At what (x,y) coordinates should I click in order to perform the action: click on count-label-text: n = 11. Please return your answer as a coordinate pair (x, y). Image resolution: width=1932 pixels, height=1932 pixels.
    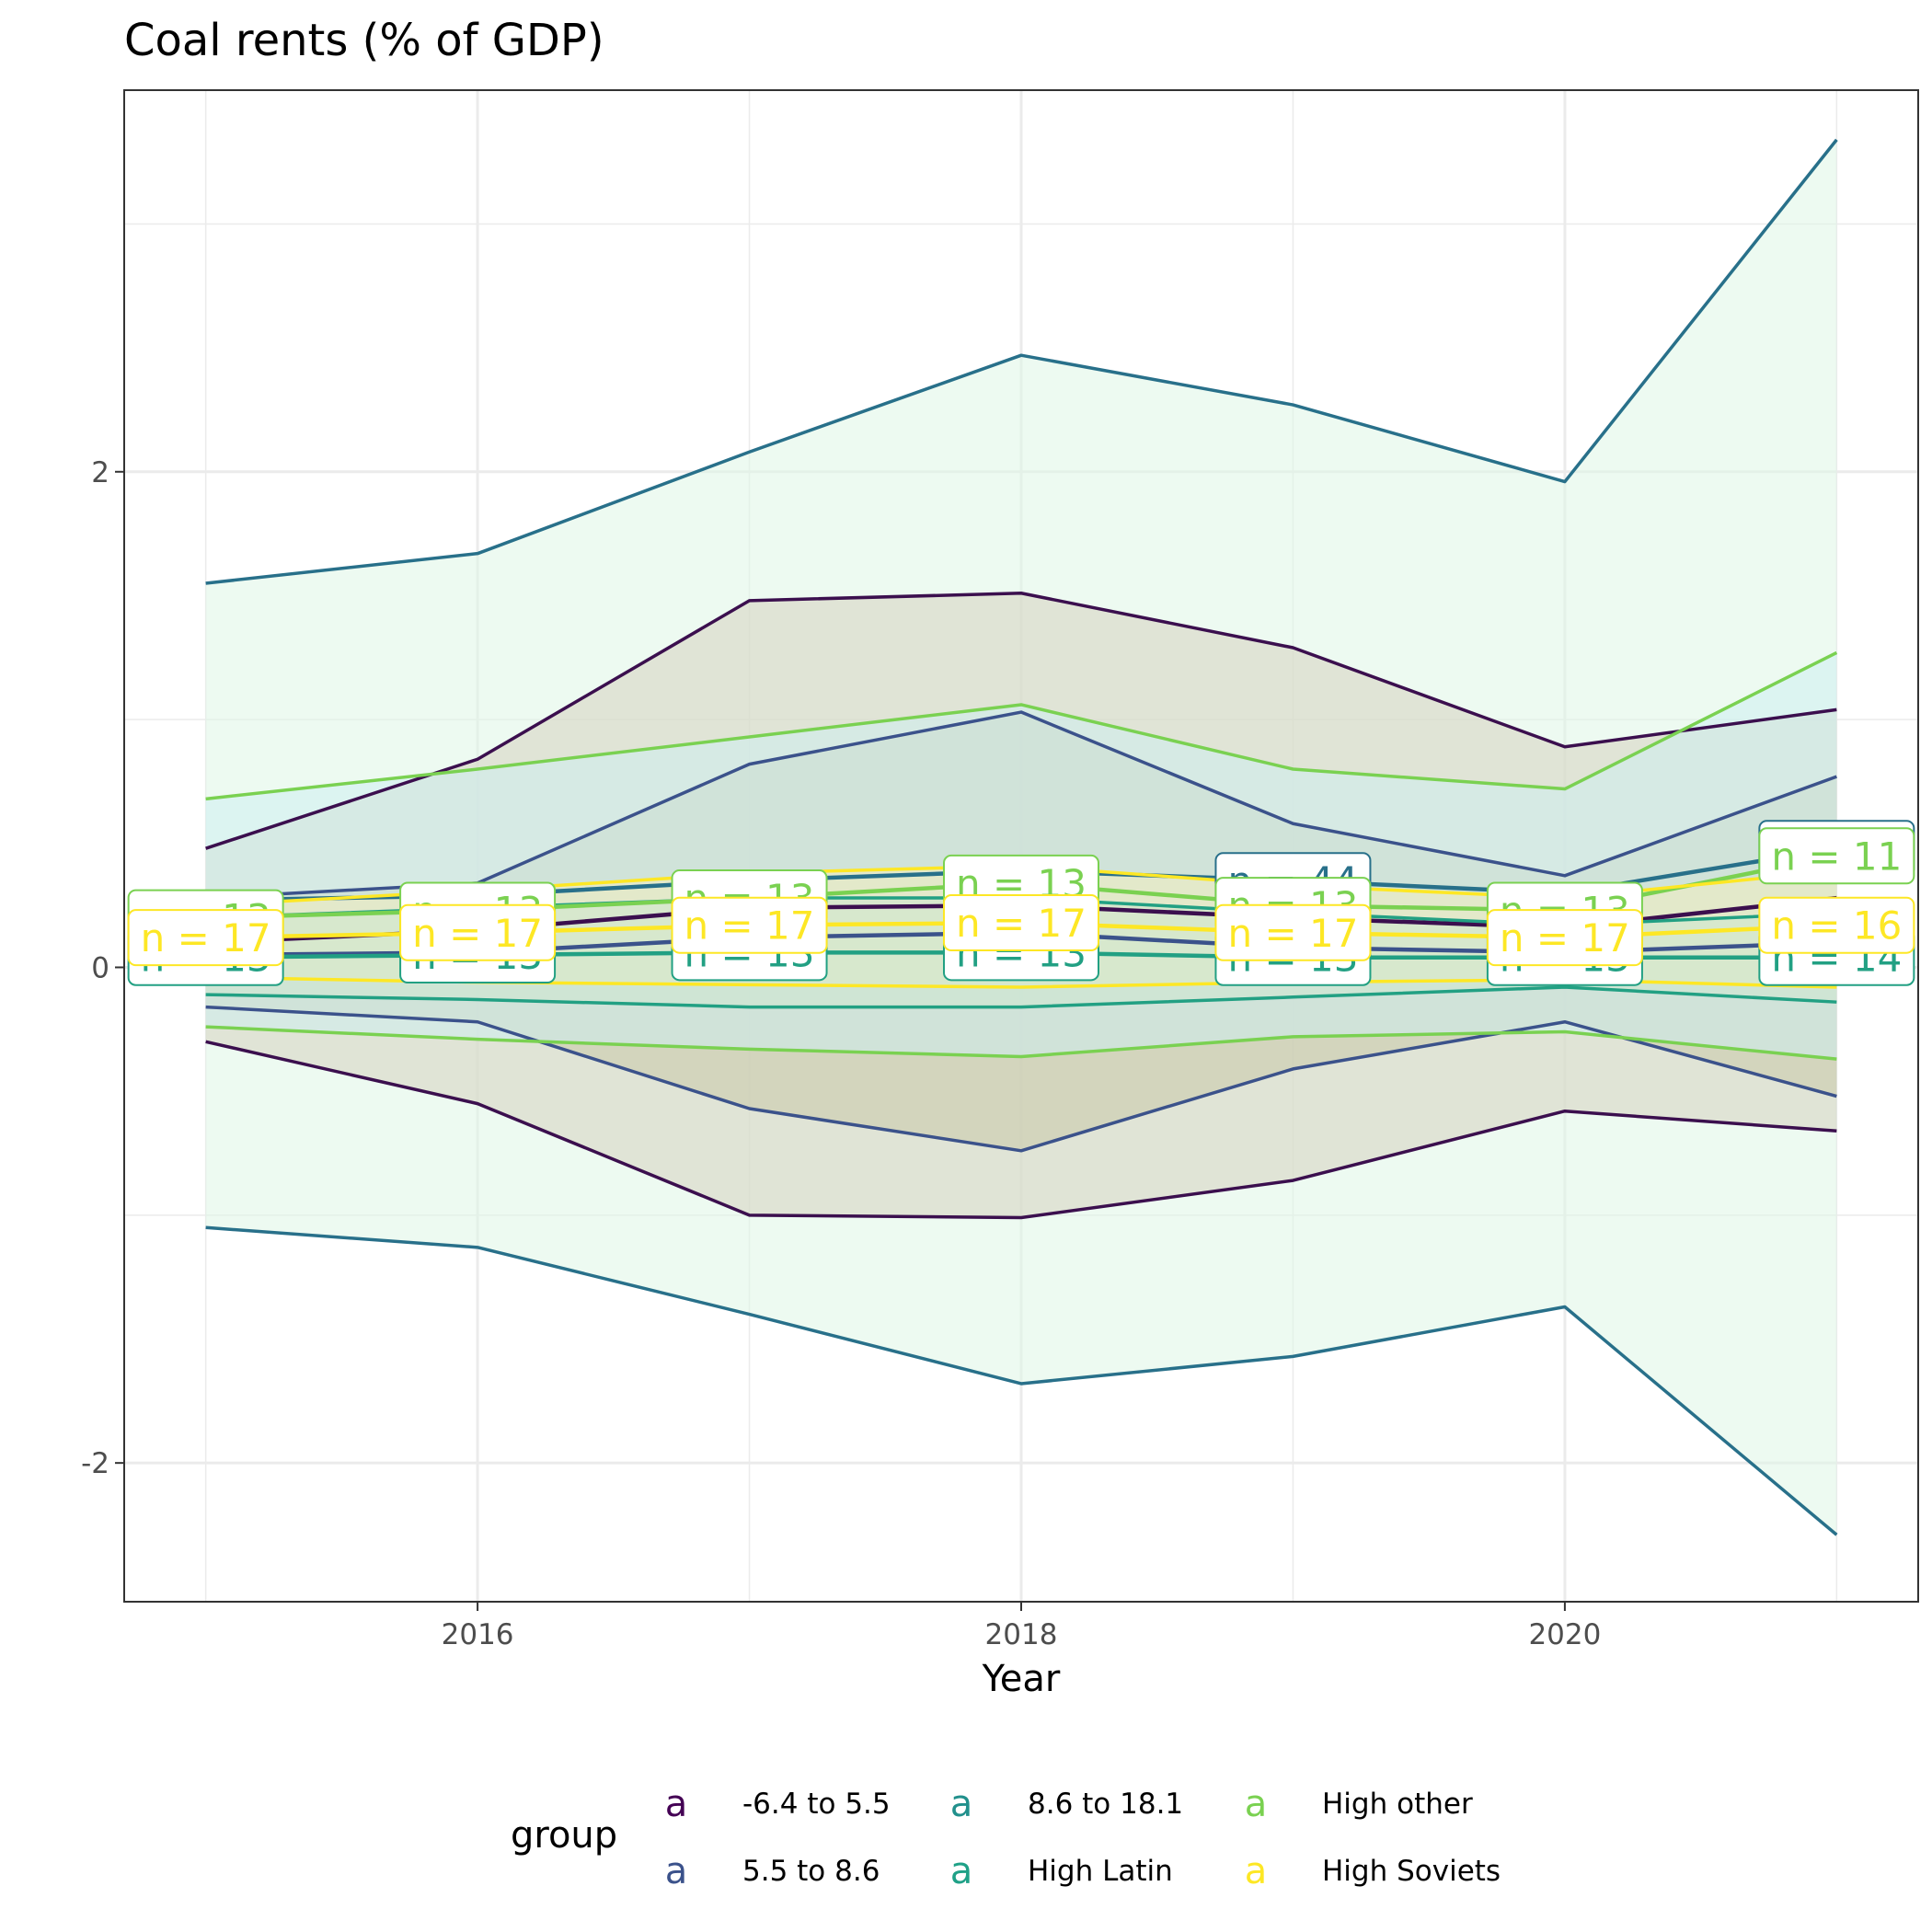
    Looking at the image, I should click on (1836, 856).